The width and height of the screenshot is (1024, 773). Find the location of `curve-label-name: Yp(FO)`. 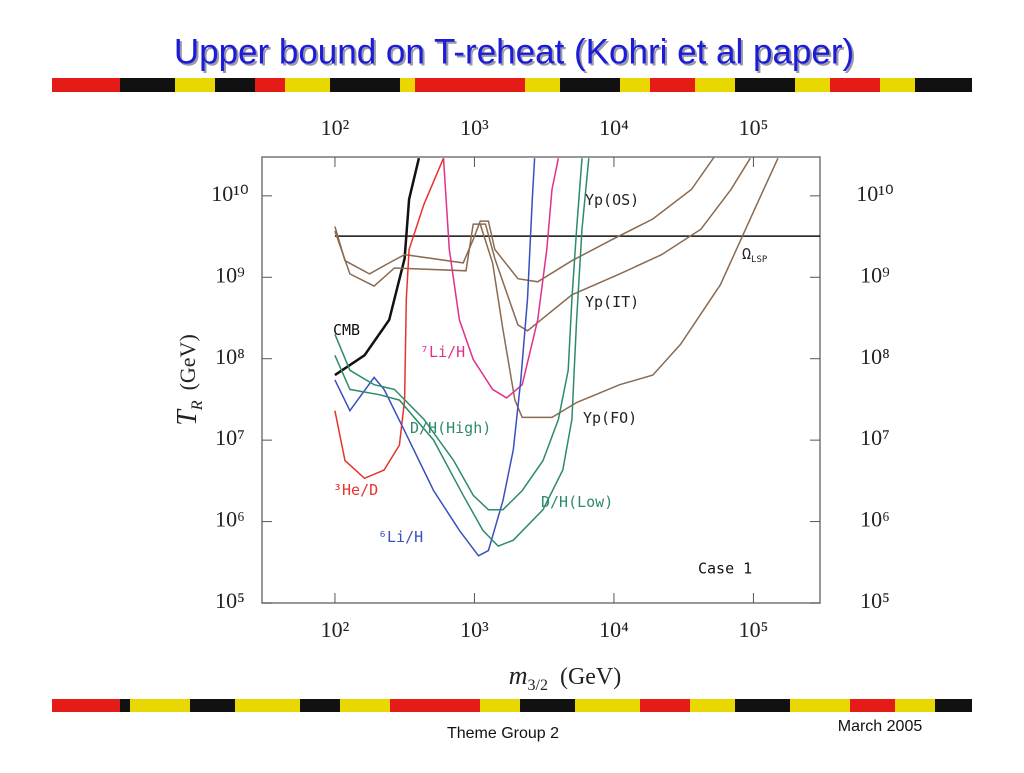

curve-label-name: Yp(FO) is located at coordinates (610, 418).